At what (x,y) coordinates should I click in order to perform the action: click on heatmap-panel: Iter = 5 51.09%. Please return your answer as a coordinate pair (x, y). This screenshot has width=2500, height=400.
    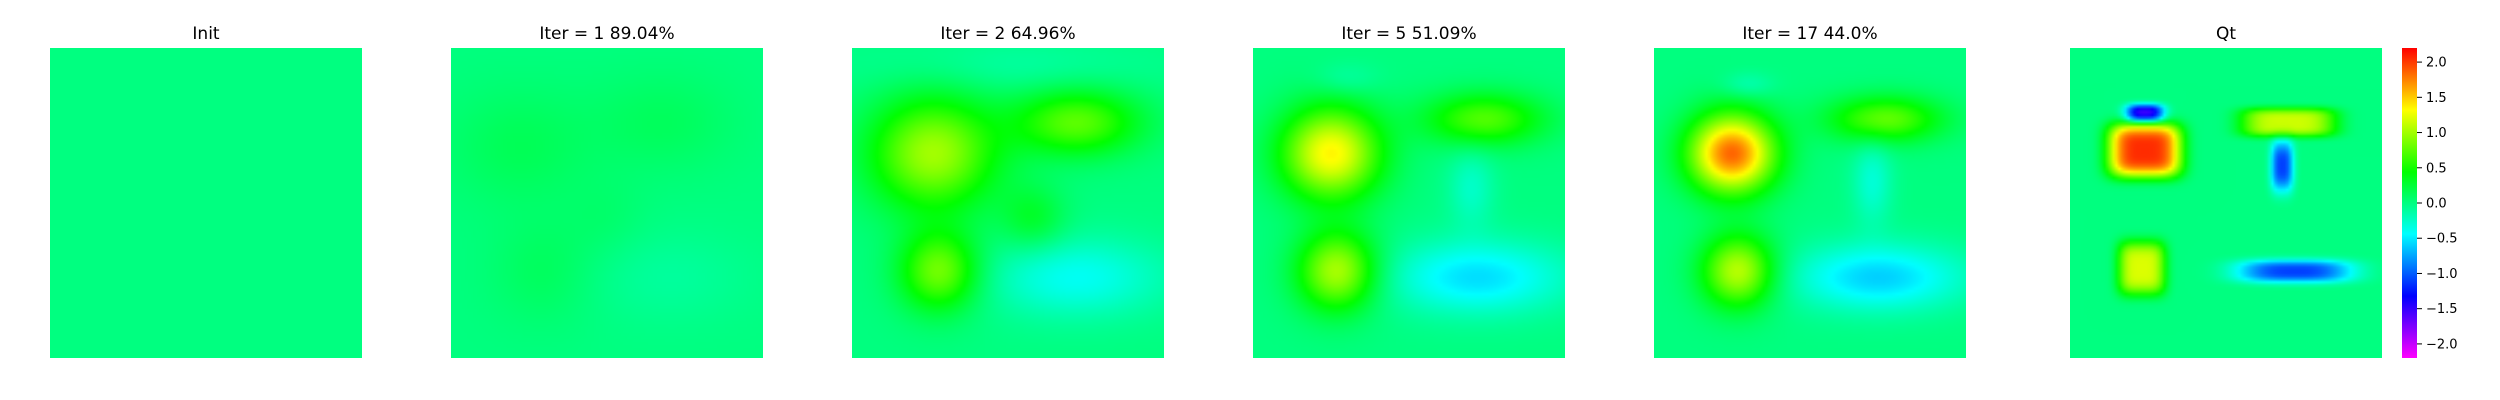
    Looking at the image, I should click on (1409, 191).